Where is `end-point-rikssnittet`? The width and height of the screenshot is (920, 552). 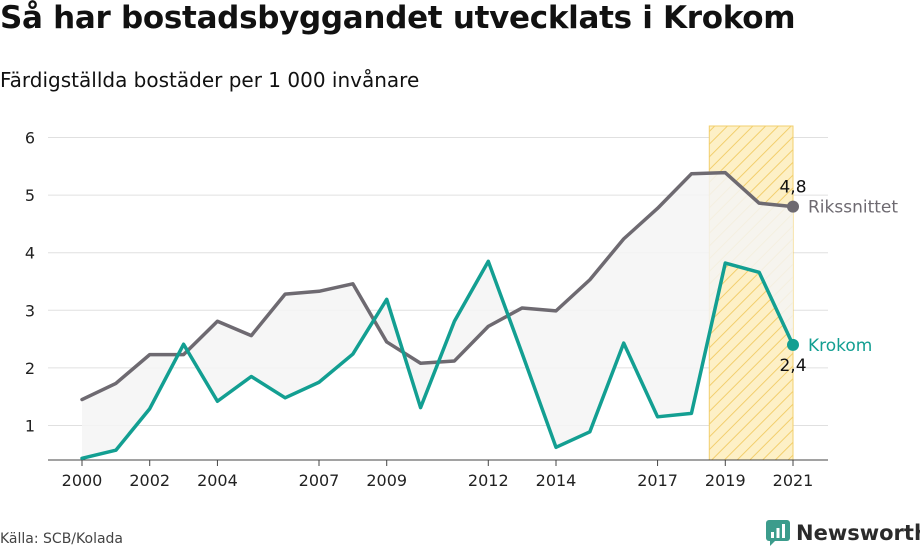 end-point-rikssnittet is located at coordinates (793, 206).